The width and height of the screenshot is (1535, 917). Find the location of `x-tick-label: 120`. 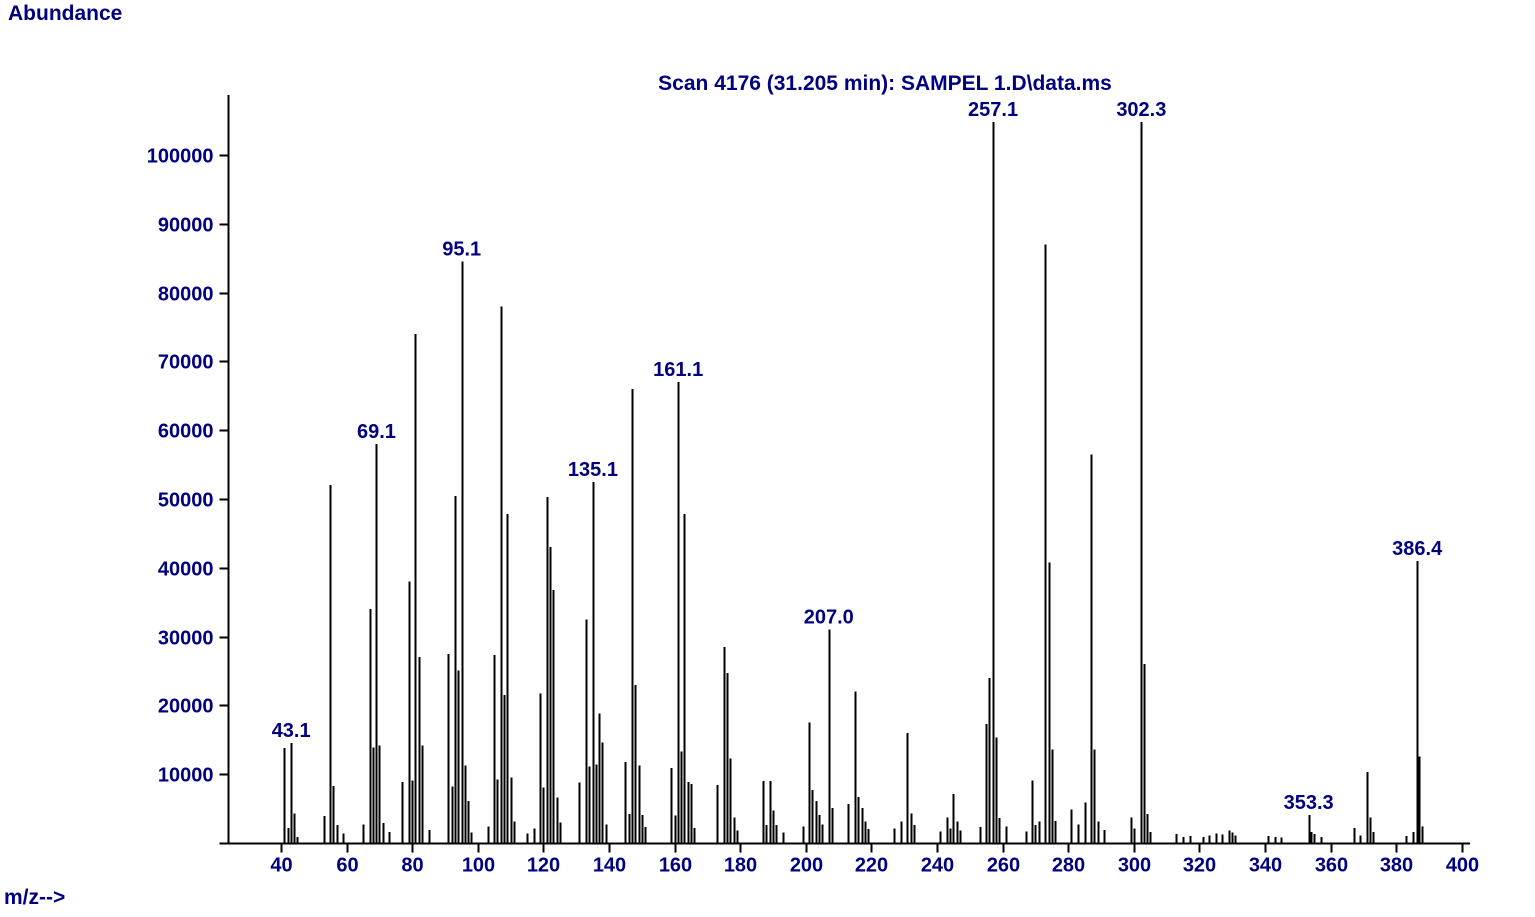

x-tick-label: 120 is located at coordinates (543, 866).